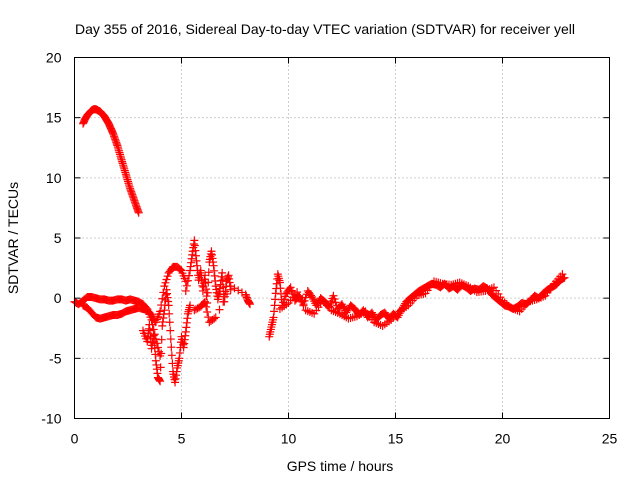  I want to click on x-tick-label: 10, so click(289, 439).